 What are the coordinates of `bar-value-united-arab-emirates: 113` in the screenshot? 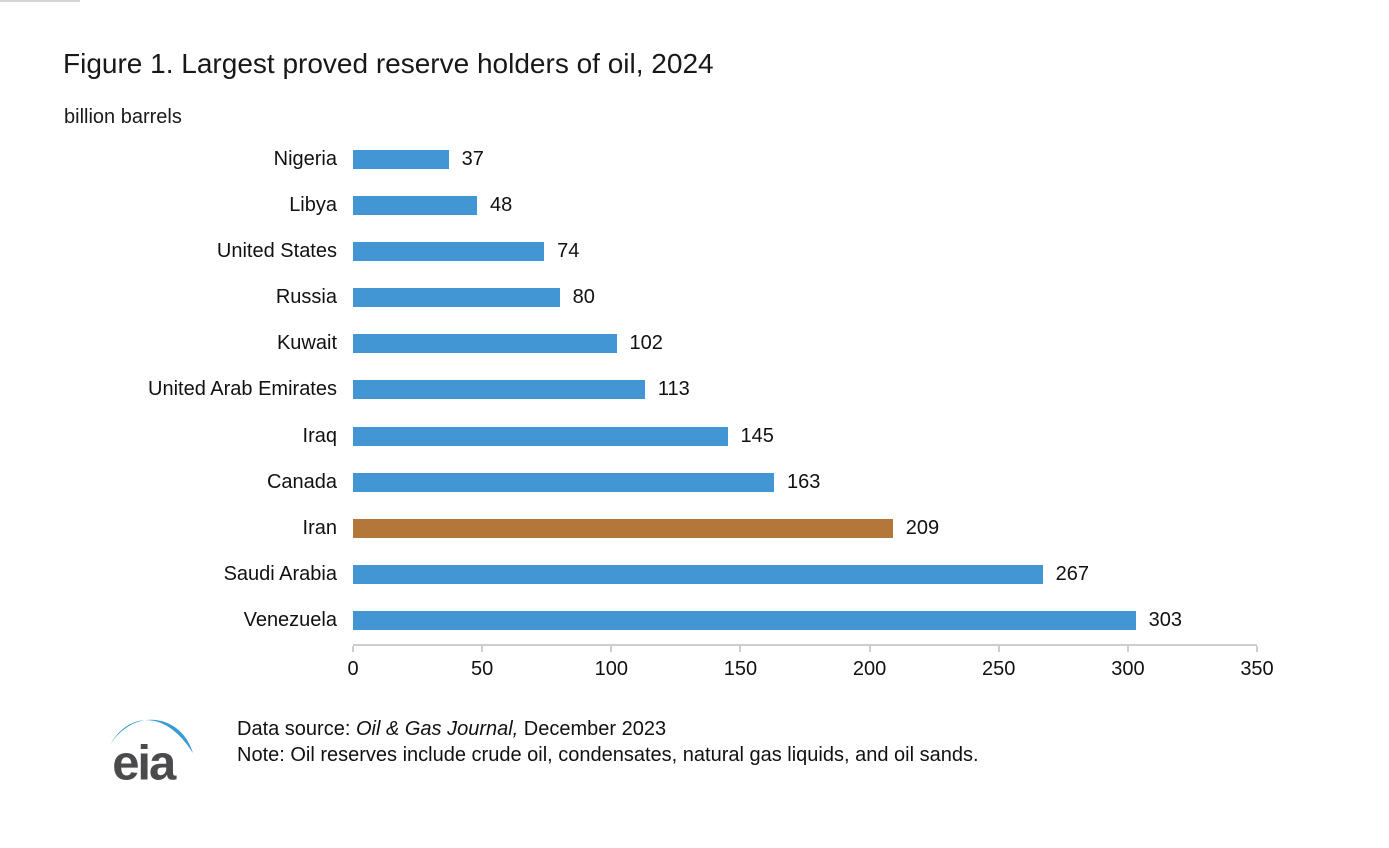 It's located at (673, 389).